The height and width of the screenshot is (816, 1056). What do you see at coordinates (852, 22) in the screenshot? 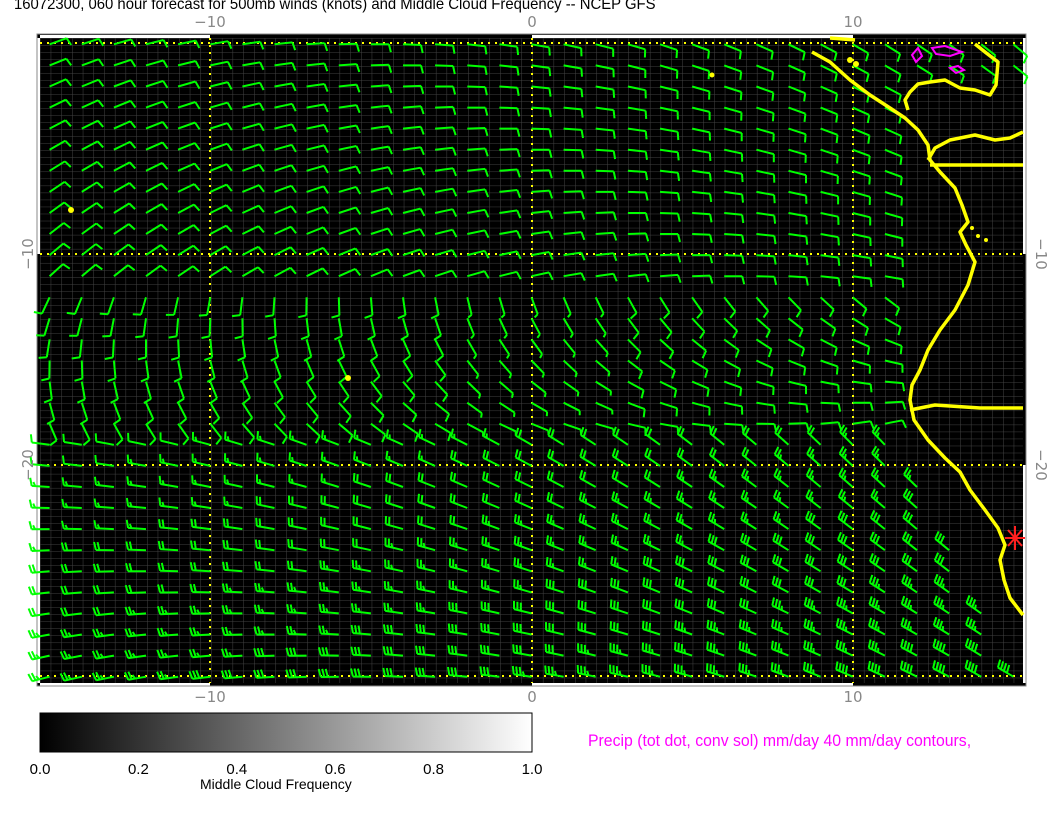
I see `x-tick-top: 10` at bounding box center [852, 22].